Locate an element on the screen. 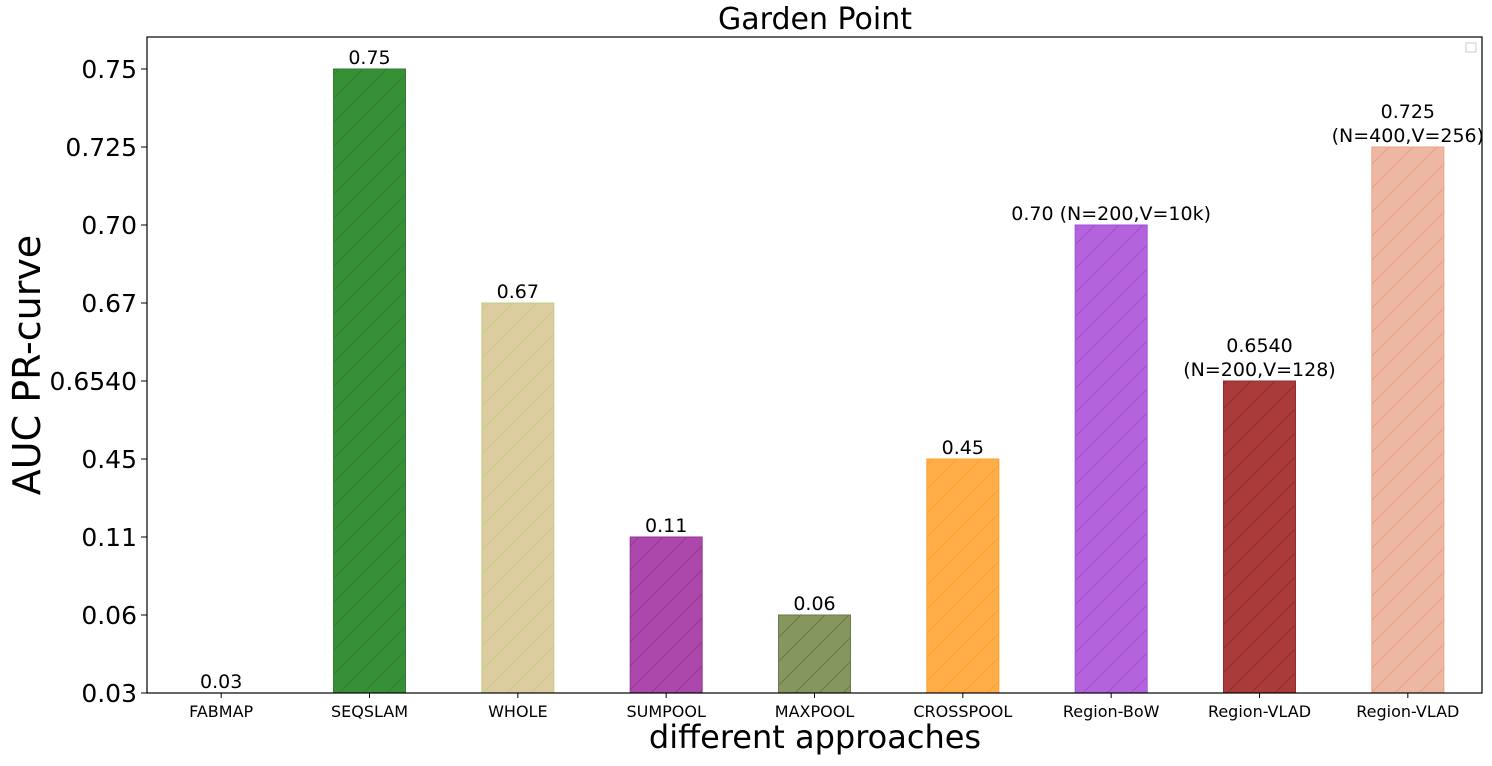  x-tick-label: CROSSPOOL is located at coordinates (962, 711).